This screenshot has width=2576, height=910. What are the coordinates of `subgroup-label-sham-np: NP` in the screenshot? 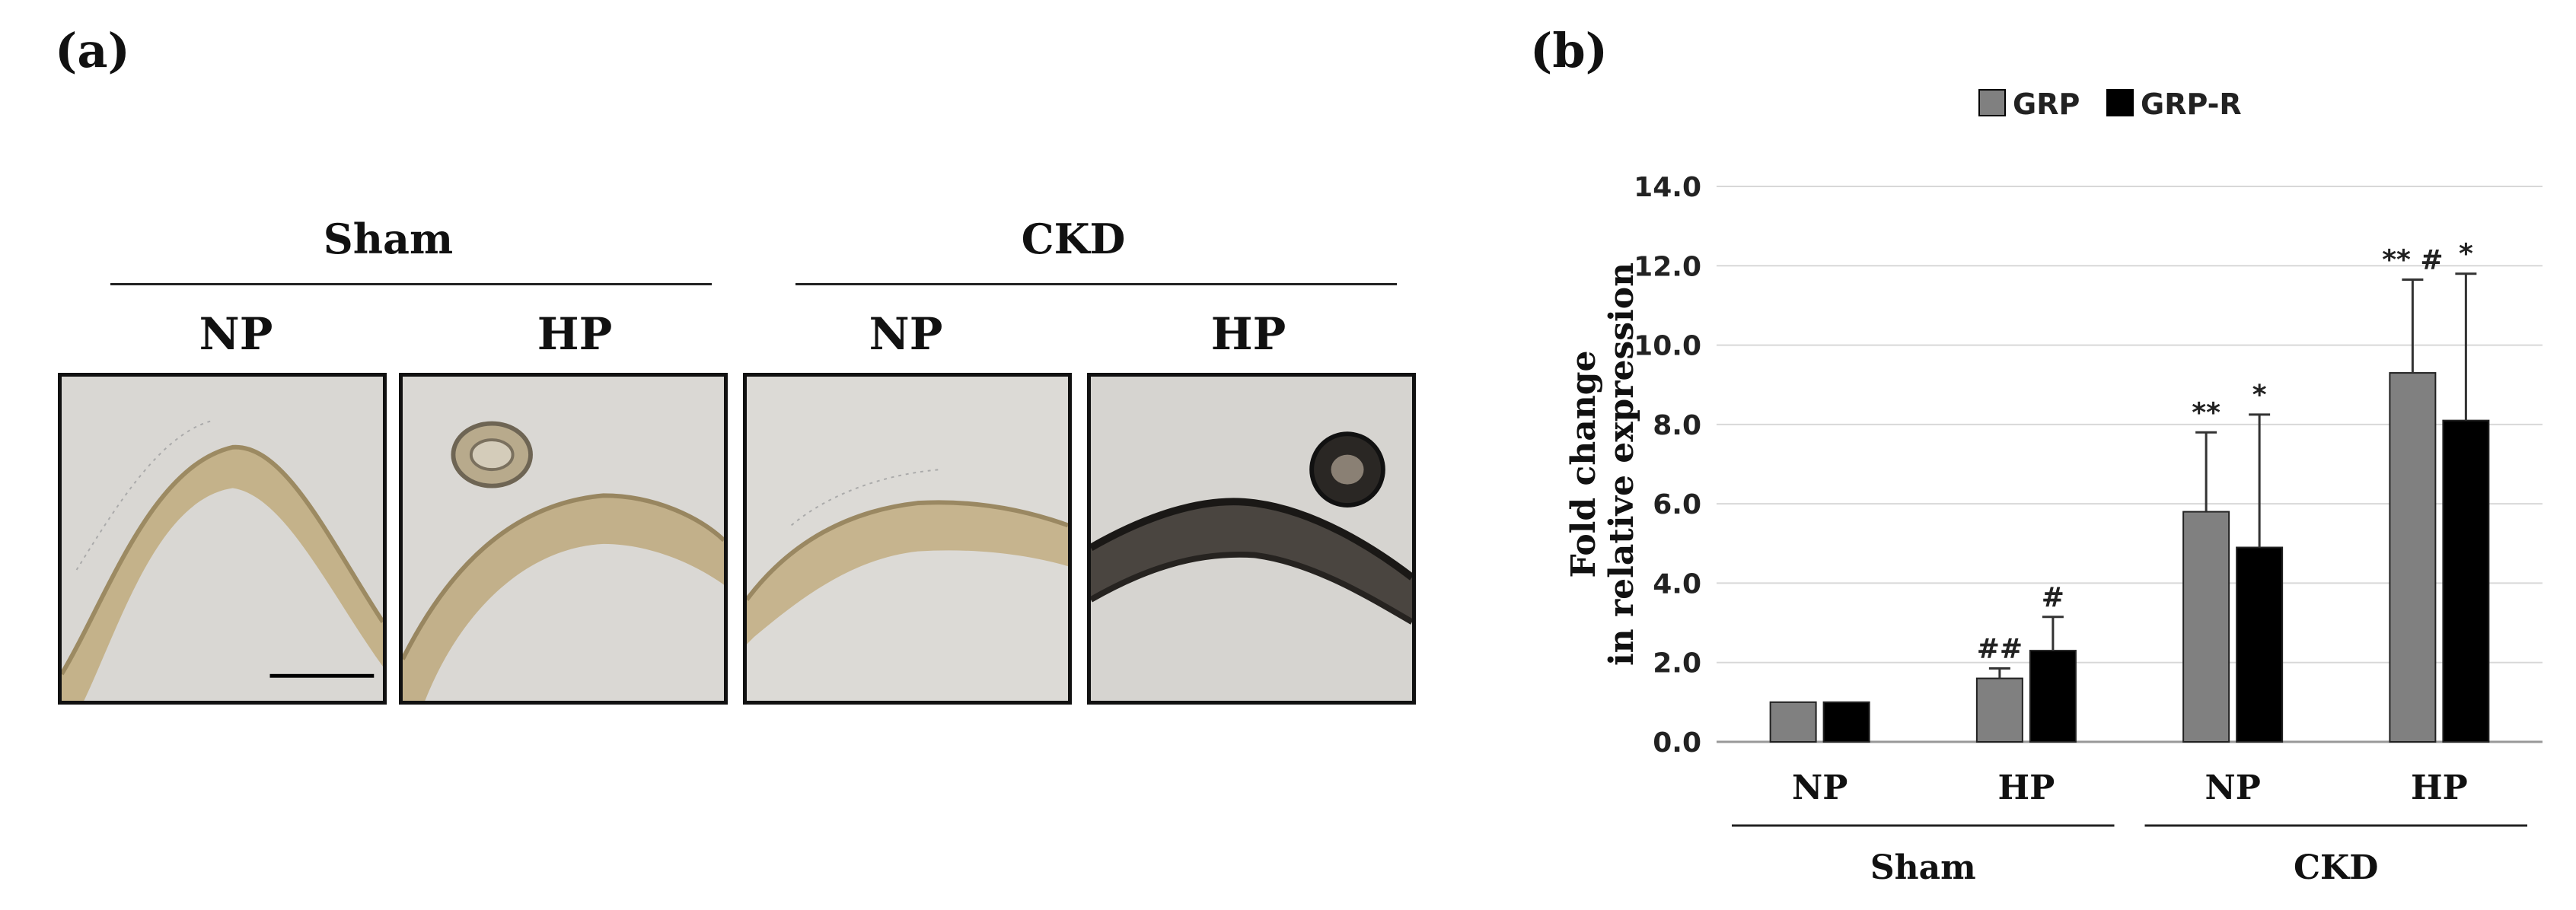 It's located at (236, 334).